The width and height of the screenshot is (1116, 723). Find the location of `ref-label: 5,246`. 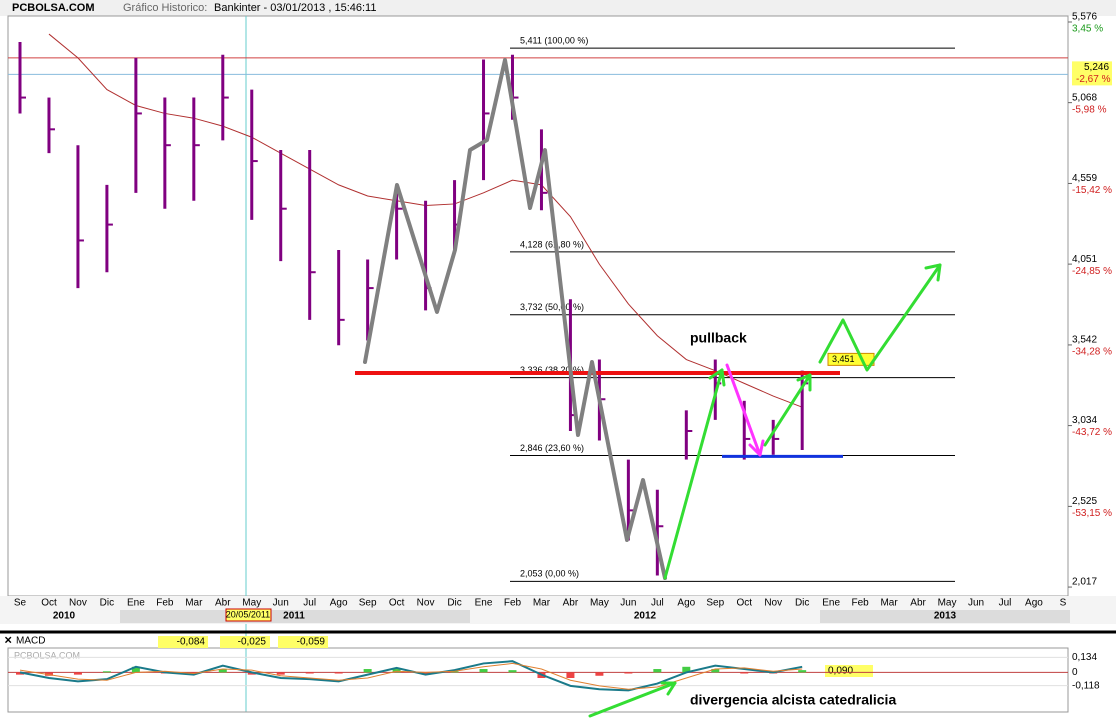

ref-label: 5,246 is located at coordinates (1096, 67).